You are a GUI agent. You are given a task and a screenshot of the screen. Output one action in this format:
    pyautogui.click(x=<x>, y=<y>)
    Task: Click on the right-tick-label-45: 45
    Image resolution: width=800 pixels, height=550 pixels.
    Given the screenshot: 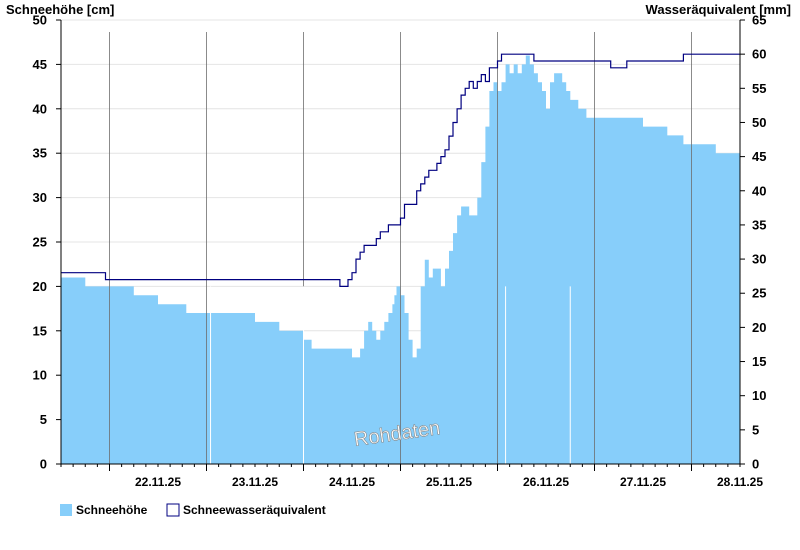 What is the action you would take?
    pyautogui.click(x=759, y=156)
    